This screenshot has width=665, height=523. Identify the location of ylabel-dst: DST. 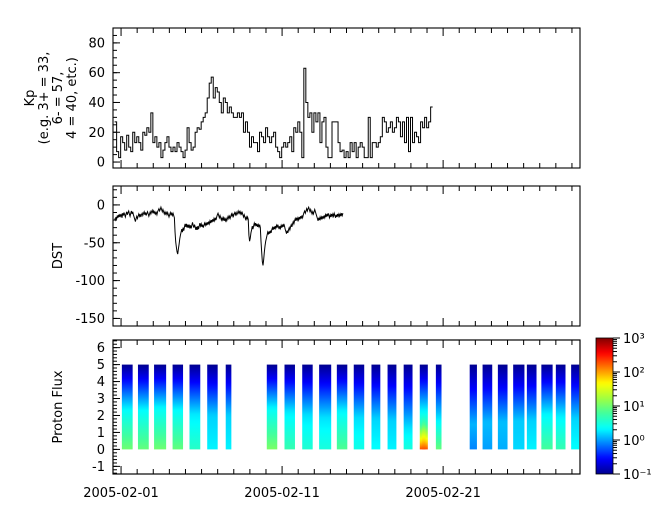
(58, 256).